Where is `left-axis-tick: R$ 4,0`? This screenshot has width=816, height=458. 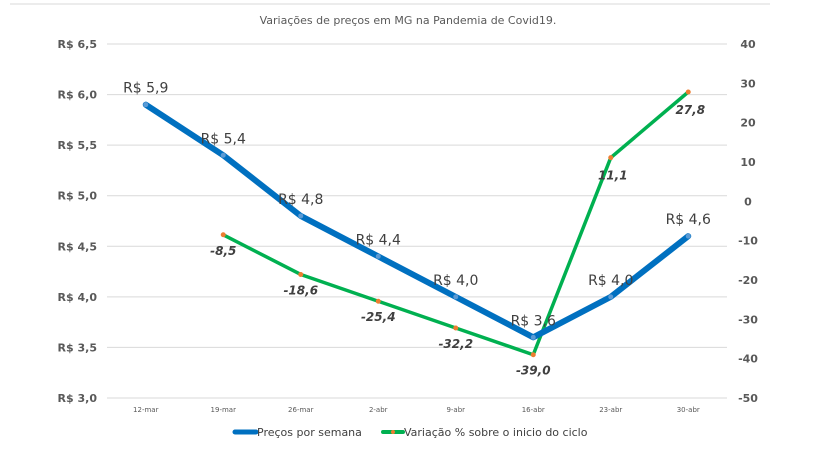 left-axis-tick: R$ 4,0 is located at coordinates (78, 297).